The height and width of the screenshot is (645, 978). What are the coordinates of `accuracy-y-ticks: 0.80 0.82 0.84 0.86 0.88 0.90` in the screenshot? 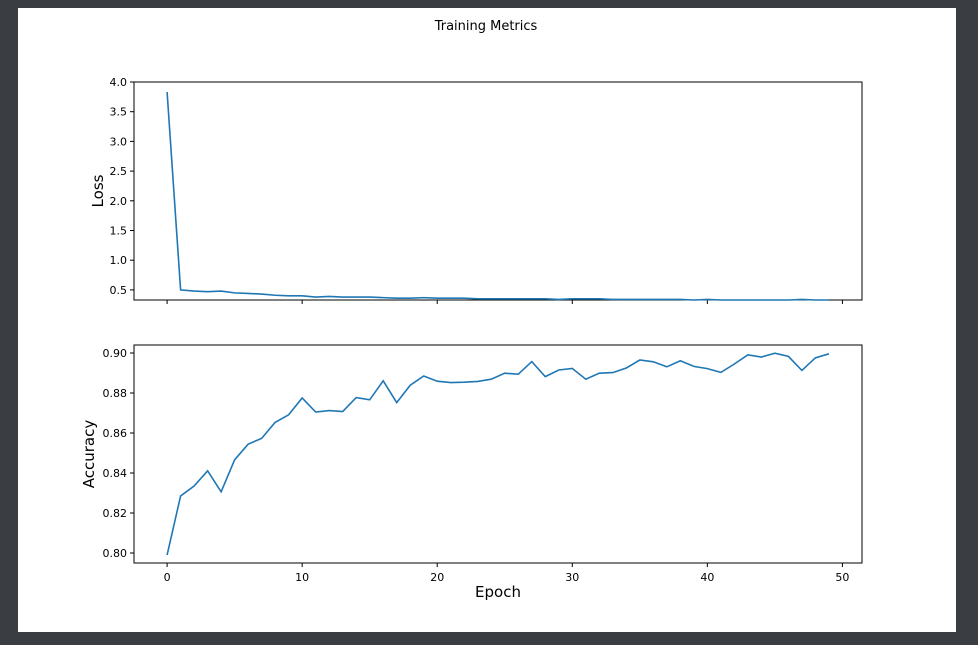 It's located at (118, 453).